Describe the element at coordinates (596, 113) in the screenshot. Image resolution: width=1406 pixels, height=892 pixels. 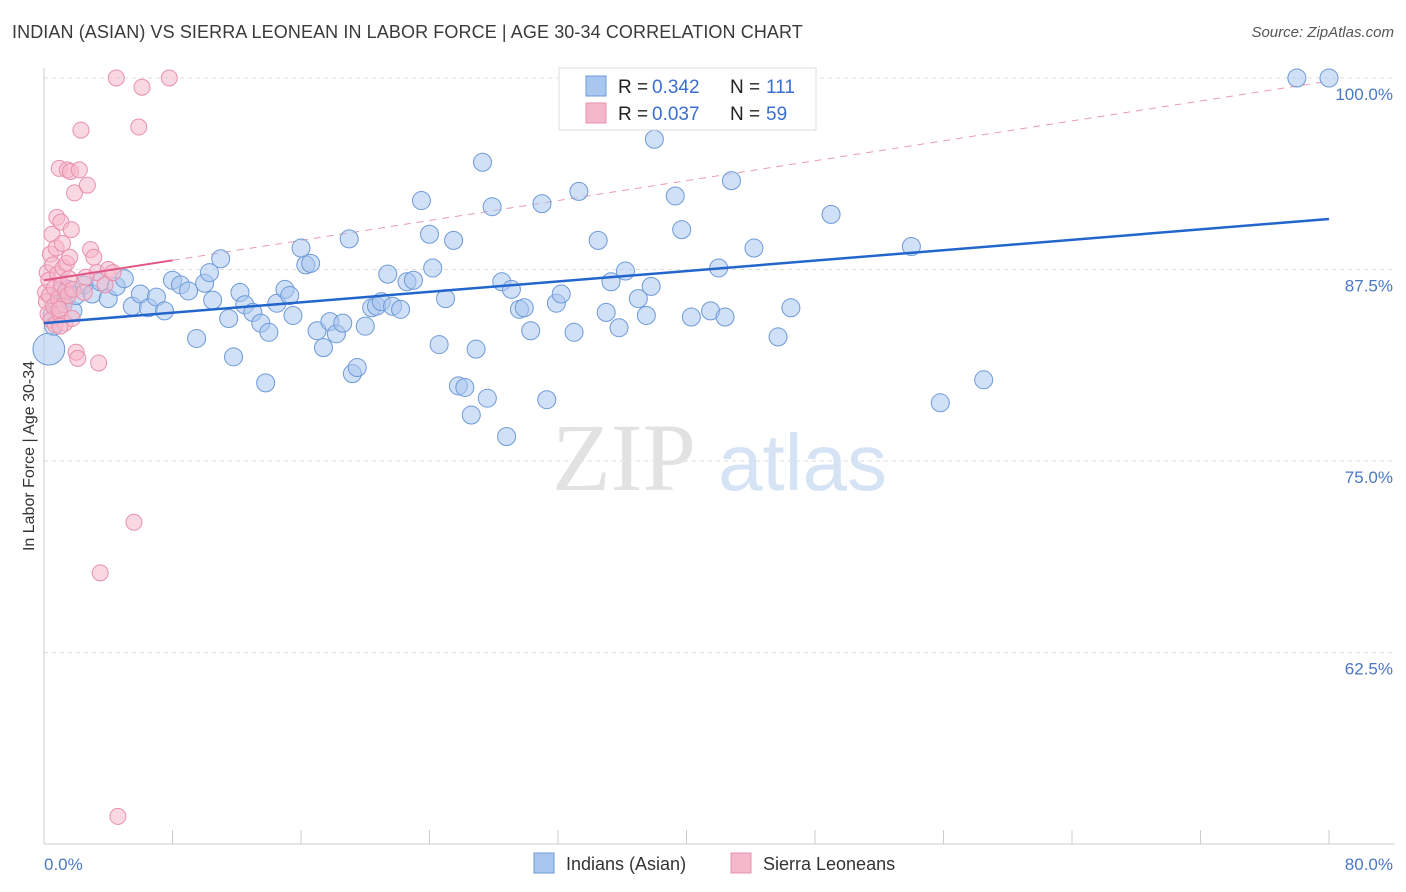
I see `legend-swatch-pink` at that location.